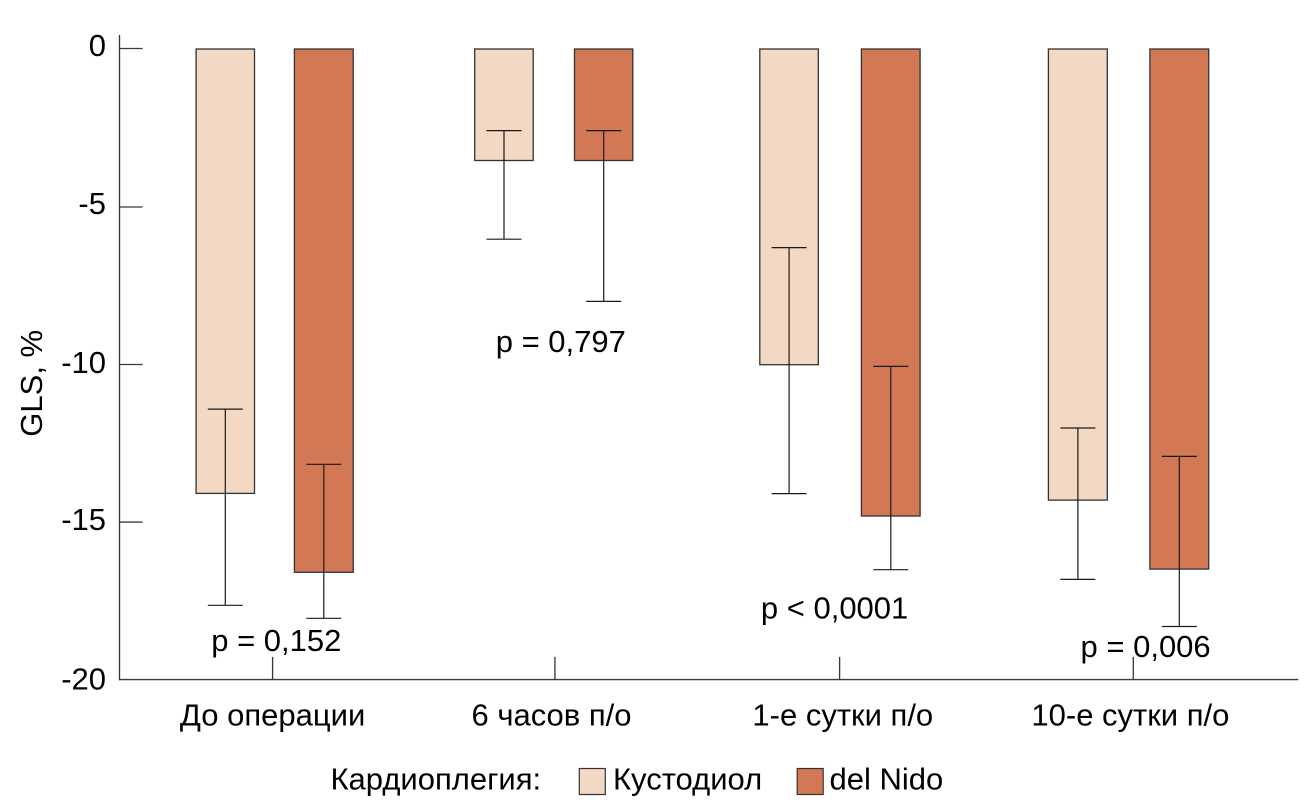  What do you see at coordinates (551, 715) in the screenshot?
I see `svg-text: 6 часов п/о` at bounding box center [551, 715].